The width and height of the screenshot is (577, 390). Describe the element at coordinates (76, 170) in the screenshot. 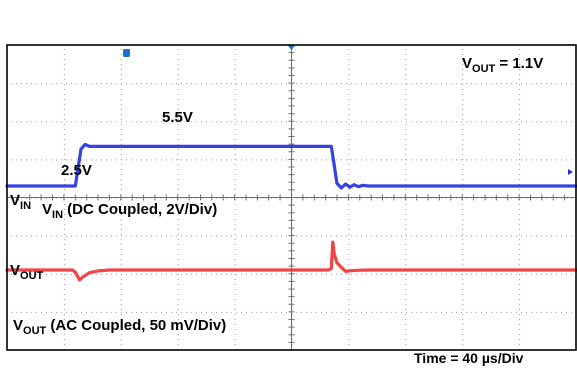

I see `vin-low-label: 2.5V` at that location.